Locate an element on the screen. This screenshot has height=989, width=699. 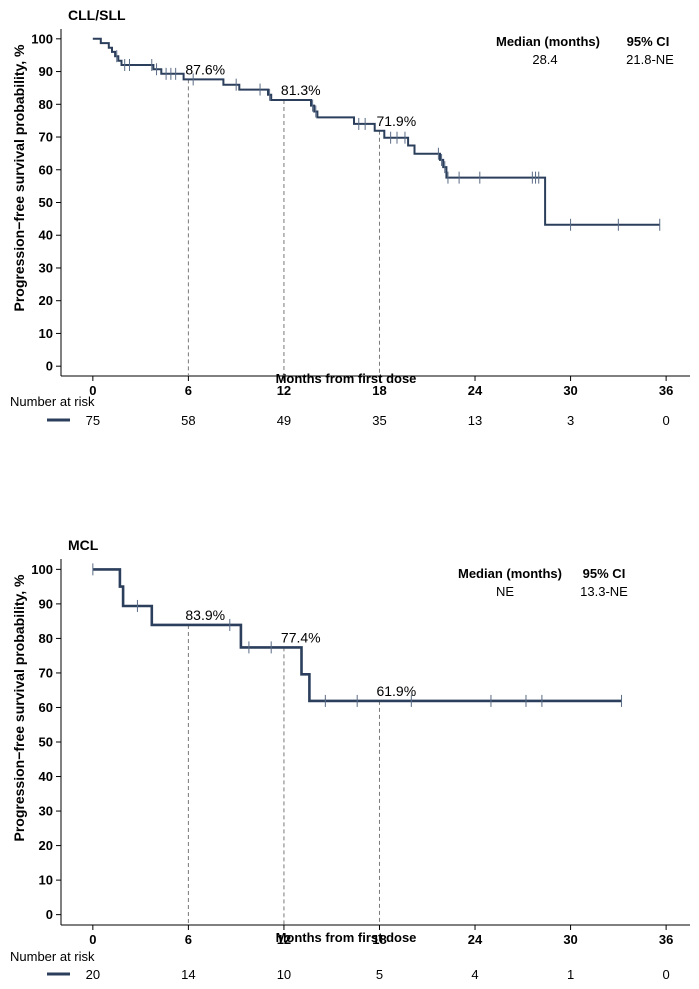
risk-count: 35 is located at coordinates (379, 420).